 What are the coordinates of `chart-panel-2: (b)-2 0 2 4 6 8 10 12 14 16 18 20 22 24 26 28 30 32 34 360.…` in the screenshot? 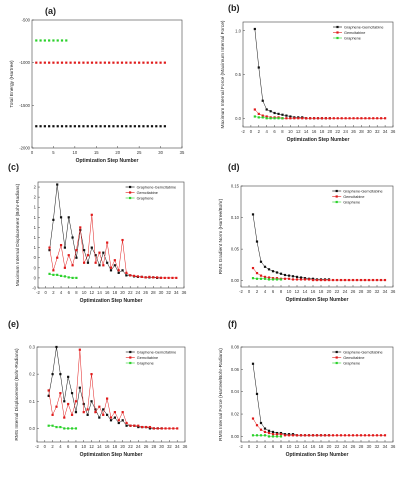 It's located at (308, 73).